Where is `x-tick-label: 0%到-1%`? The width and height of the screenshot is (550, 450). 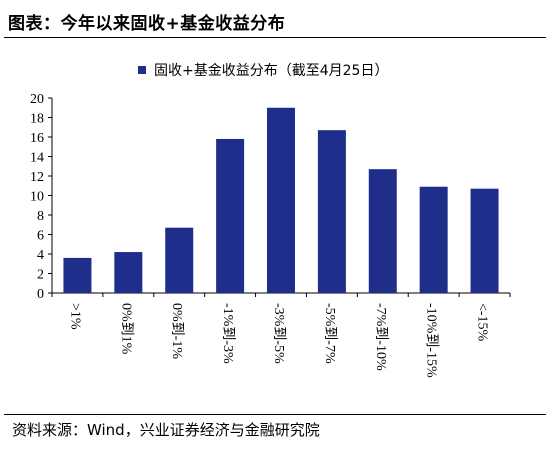 x-tick-label: 0%到-1% is located at coordinates (177, 331).